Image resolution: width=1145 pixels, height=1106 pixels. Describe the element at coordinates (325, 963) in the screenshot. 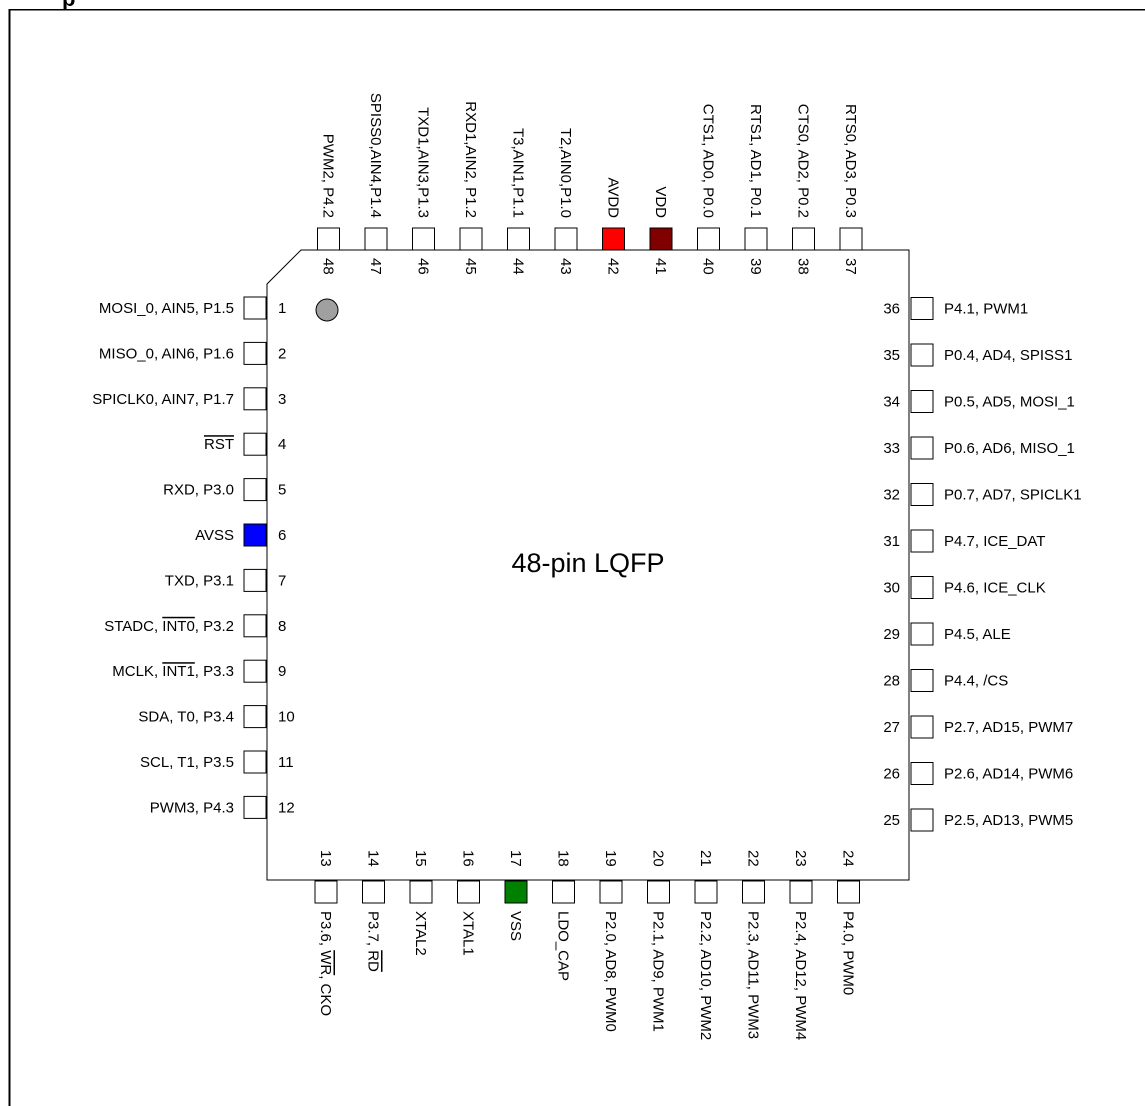

I see `pin-label-13: P3.6, WR, CKO` at that location.